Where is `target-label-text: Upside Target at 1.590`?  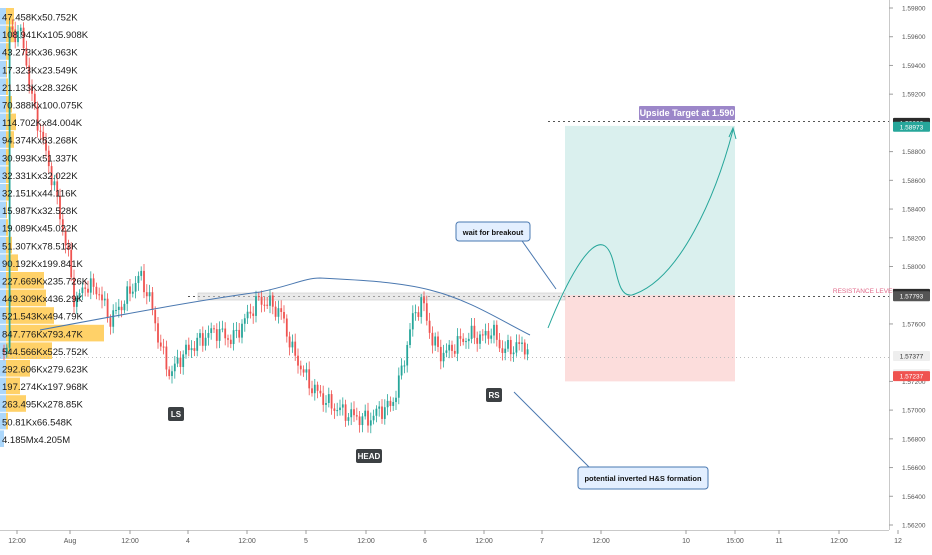
target-label-text: Upside Target at 1.590 is located at coordinates (687, 113).